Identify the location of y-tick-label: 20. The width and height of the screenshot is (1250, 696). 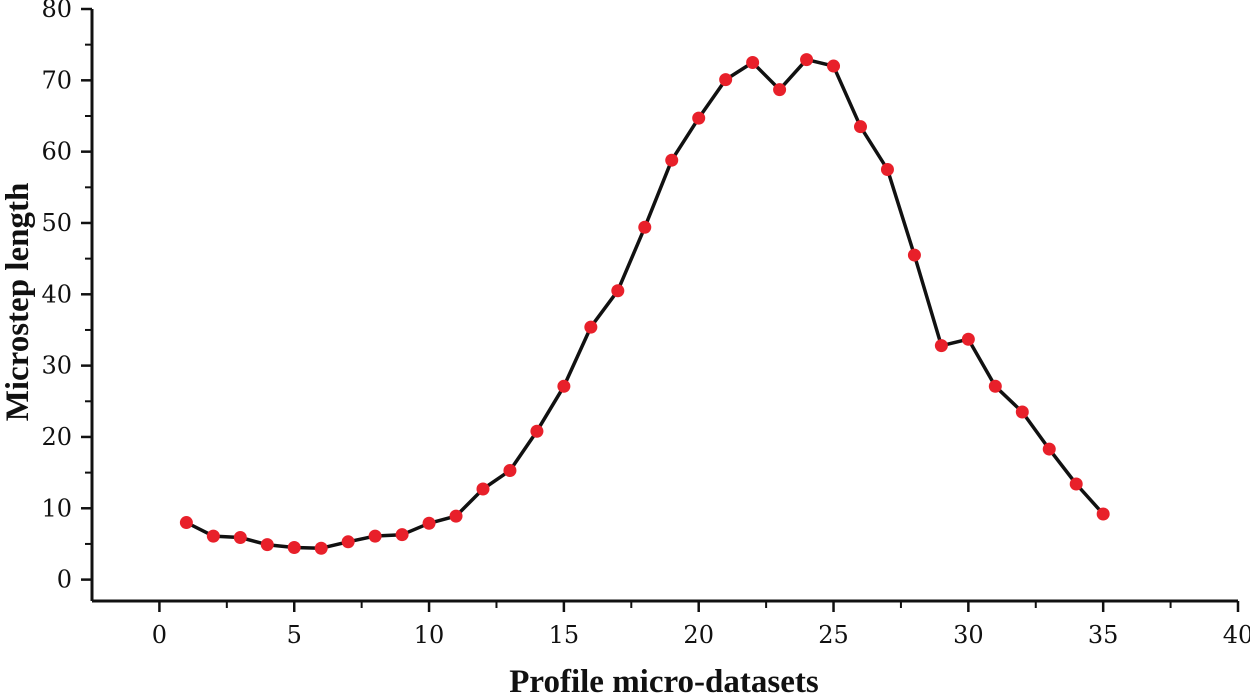
(56, 437).